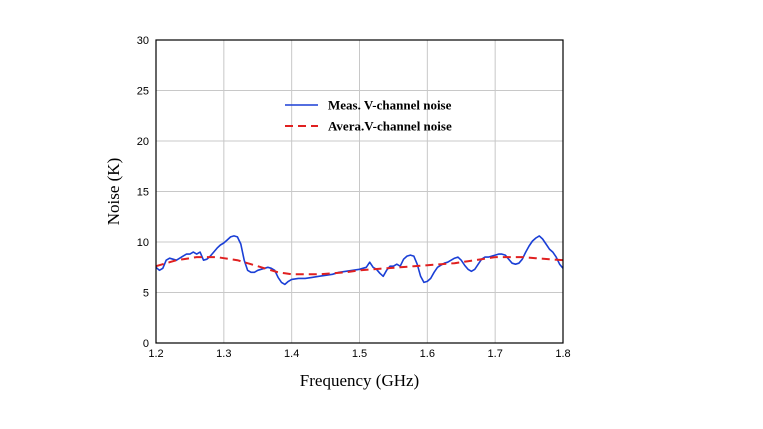 The image size is (763, 429). I want to click on x-tick-label: 1.7, so click(495, 354).